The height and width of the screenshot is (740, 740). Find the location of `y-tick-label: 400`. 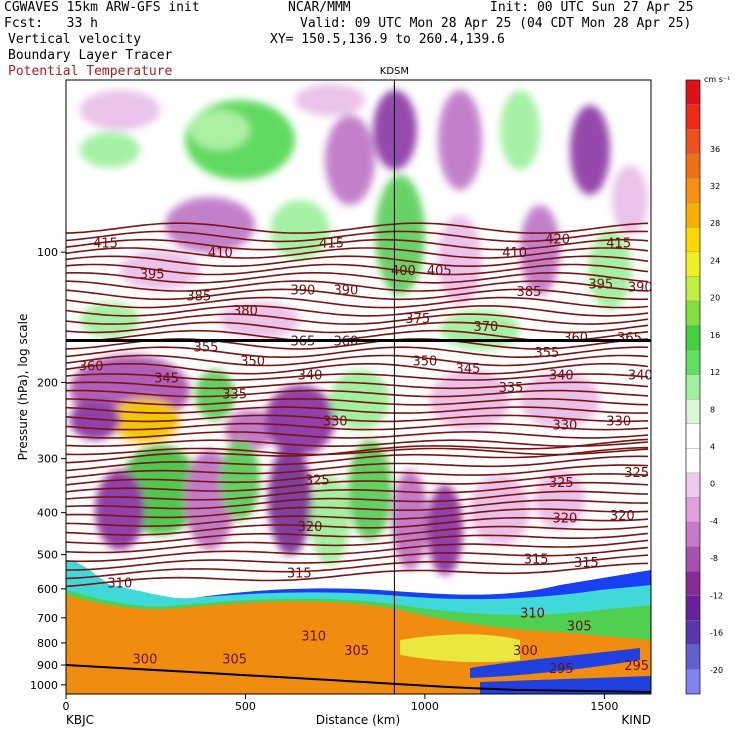

y-tick-label: 400 is located at coordinates (47, 513).